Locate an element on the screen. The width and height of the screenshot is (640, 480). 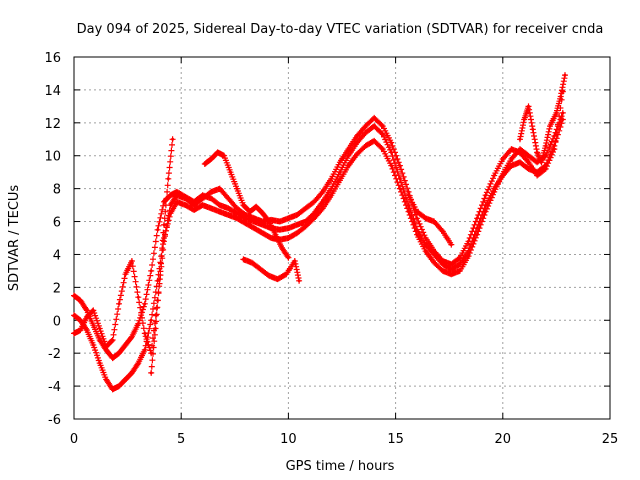
y-tick-label: -4 is located at coordinates (54, 387).